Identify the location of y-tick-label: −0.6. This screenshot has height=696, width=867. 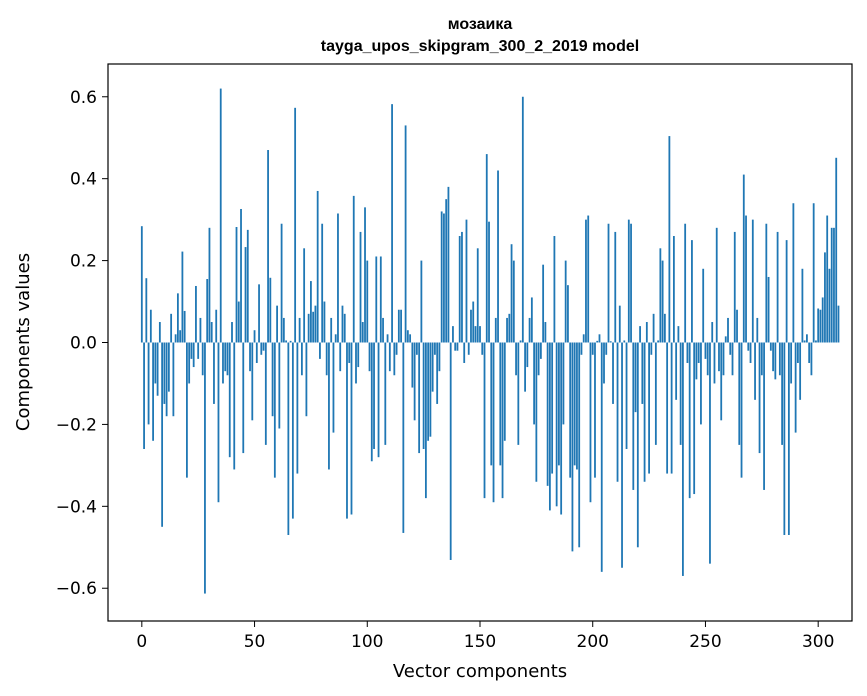
(76, 589).